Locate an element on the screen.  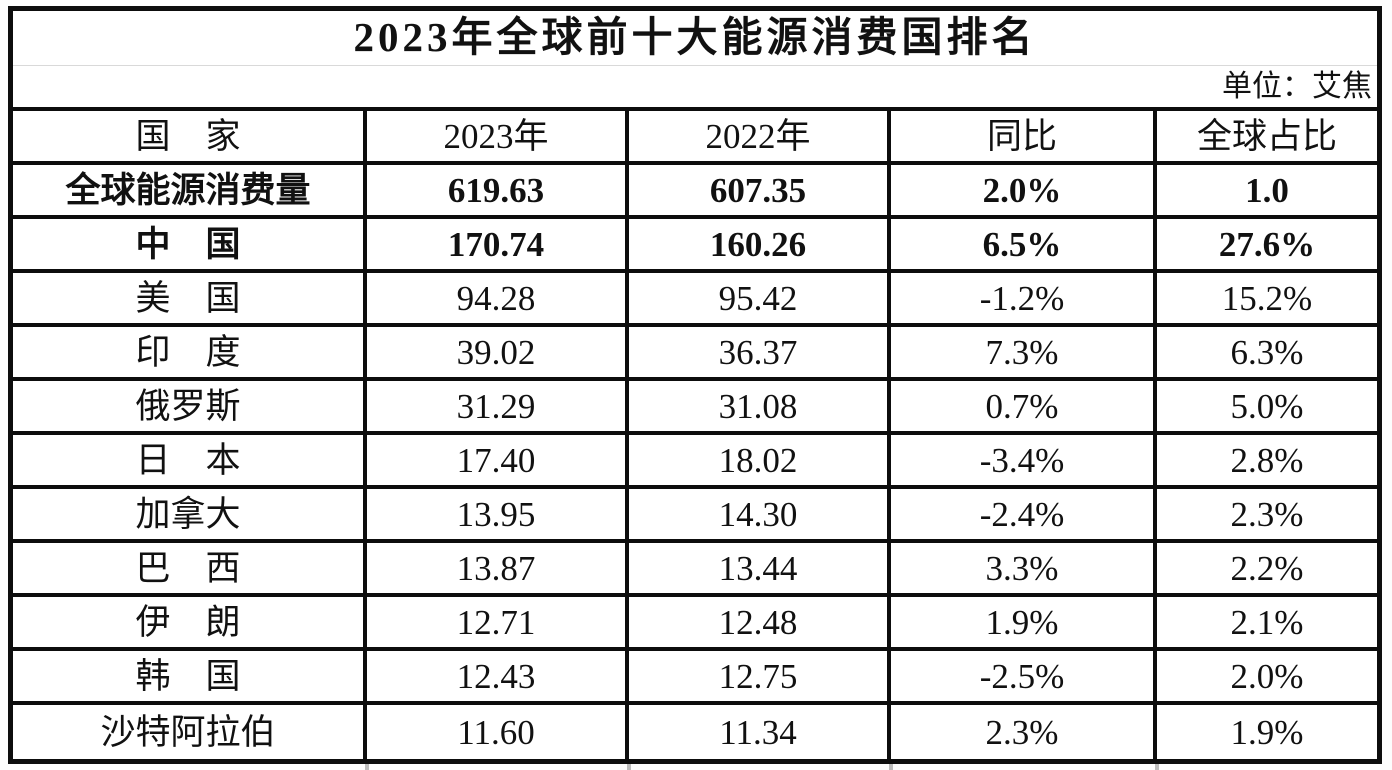
country-cell: 全球能源消费量 is located at coordinates (190, 192).